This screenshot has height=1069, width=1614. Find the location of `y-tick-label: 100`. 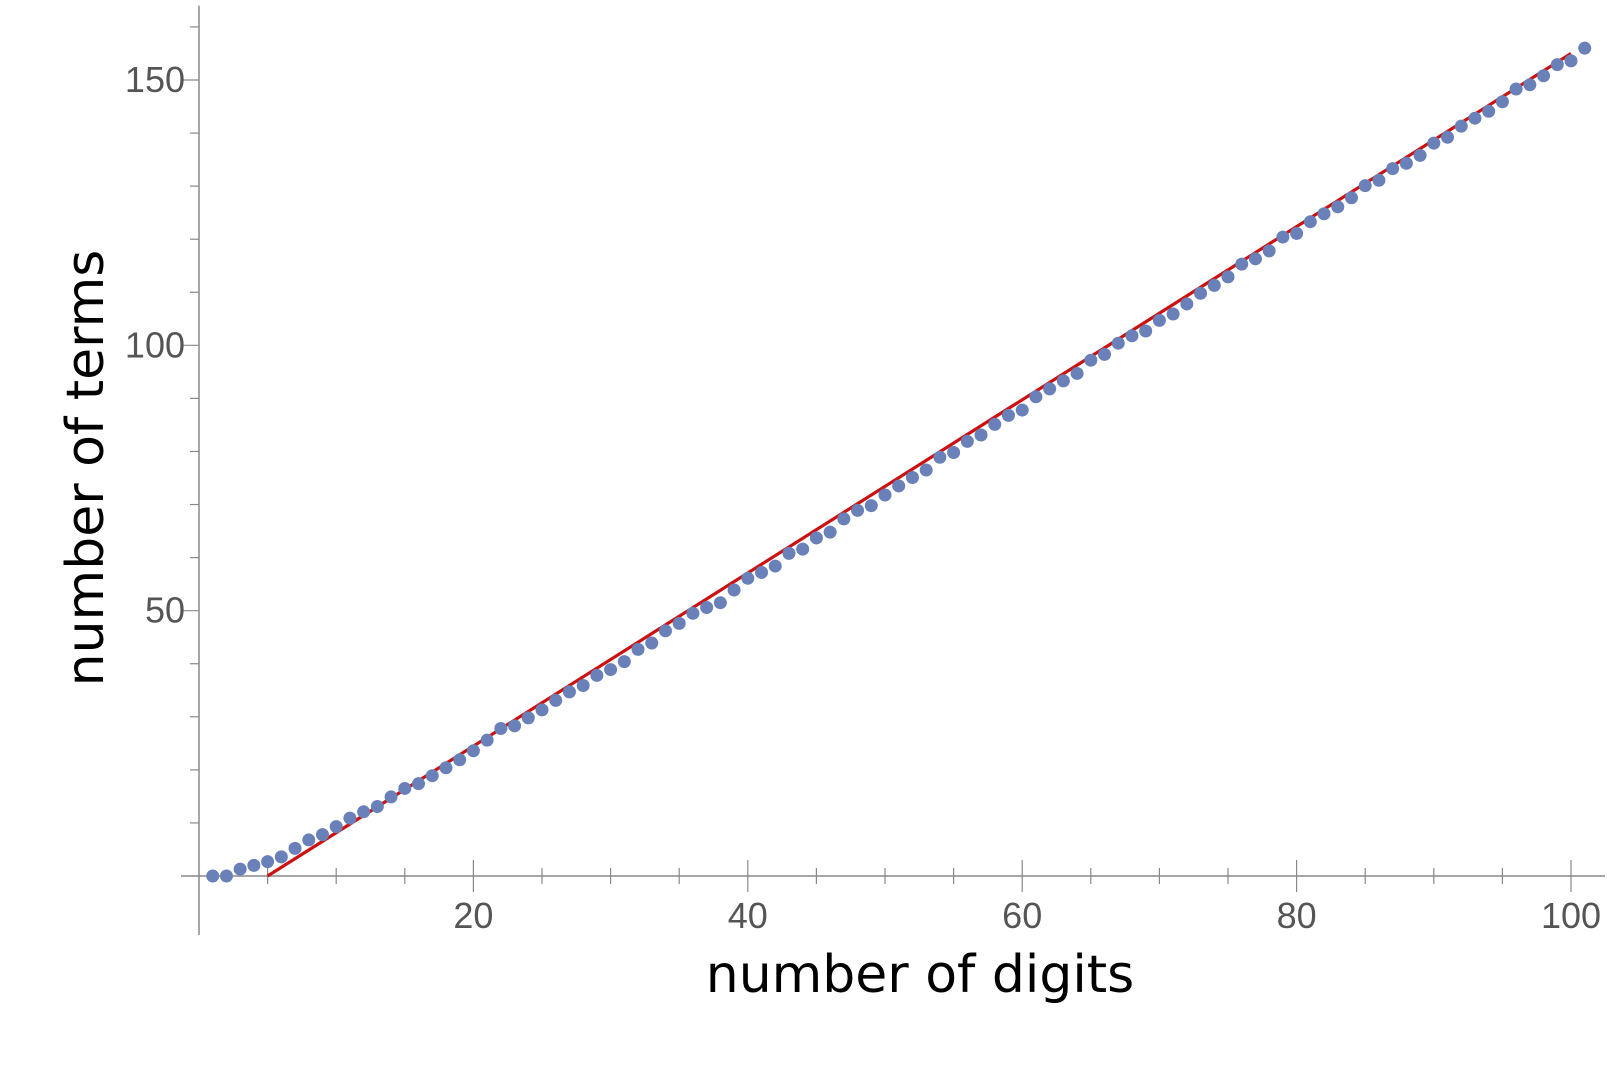

y-tick-label: 100 is located at coordinates (155, 344).